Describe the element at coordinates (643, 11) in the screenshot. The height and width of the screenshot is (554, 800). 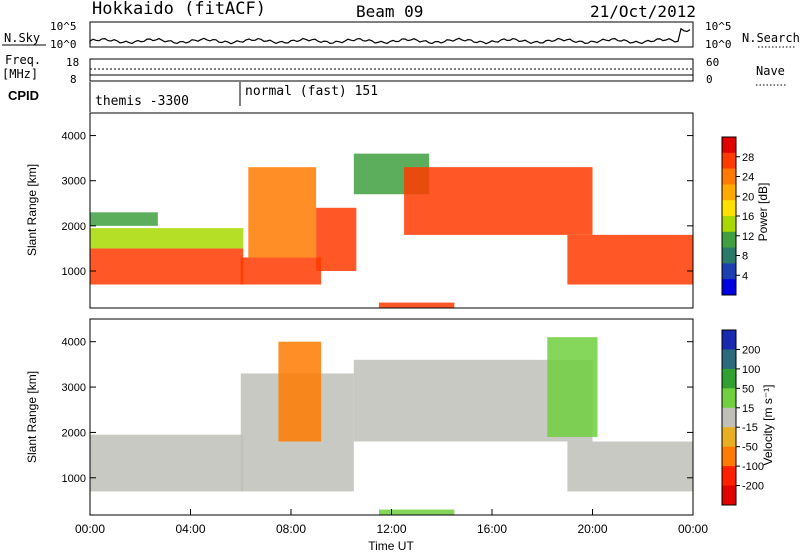
I see `date-title: 21/Oct/2012` at that location.